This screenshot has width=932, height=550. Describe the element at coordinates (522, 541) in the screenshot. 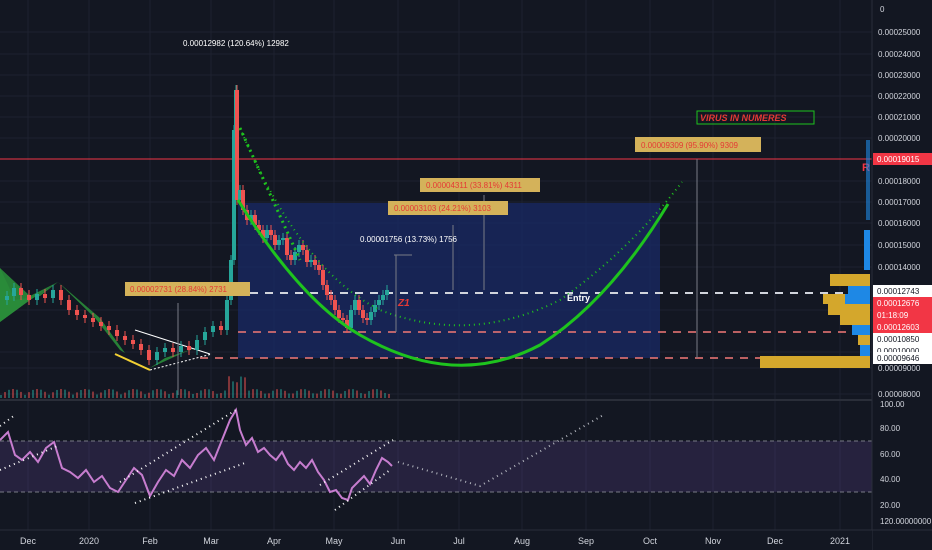

I see `time-tick-label: Aug` at that location.